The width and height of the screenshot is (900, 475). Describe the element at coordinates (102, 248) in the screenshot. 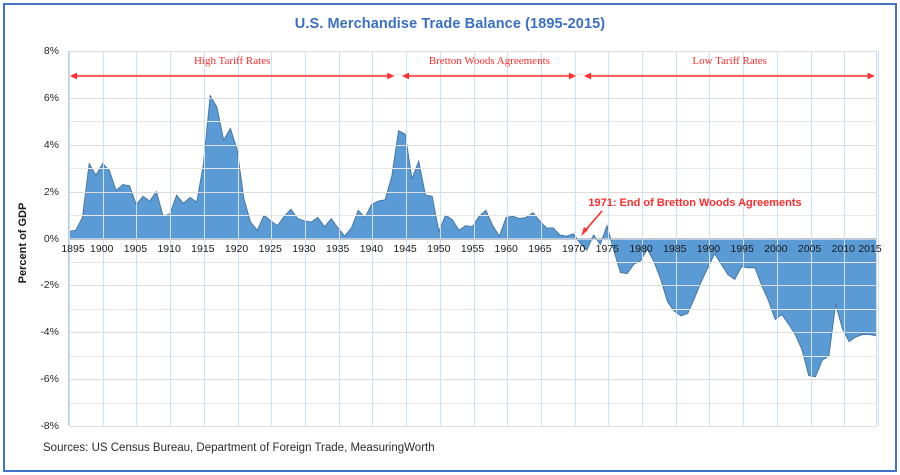

I see `x-tick-label: 1900` at that location.